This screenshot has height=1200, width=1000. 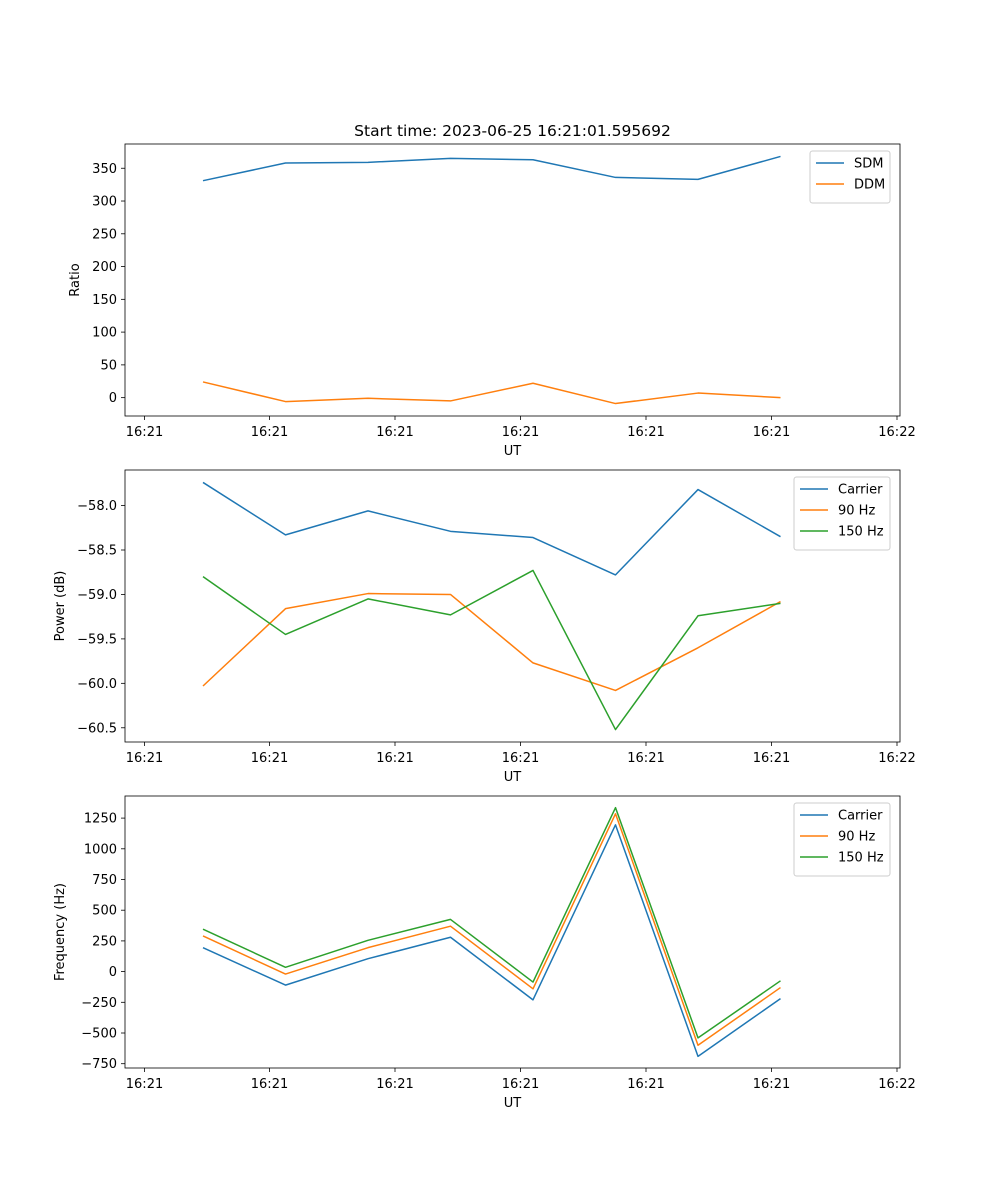 I want to click on y-tick-label: 500, so click(x=104, y=911).